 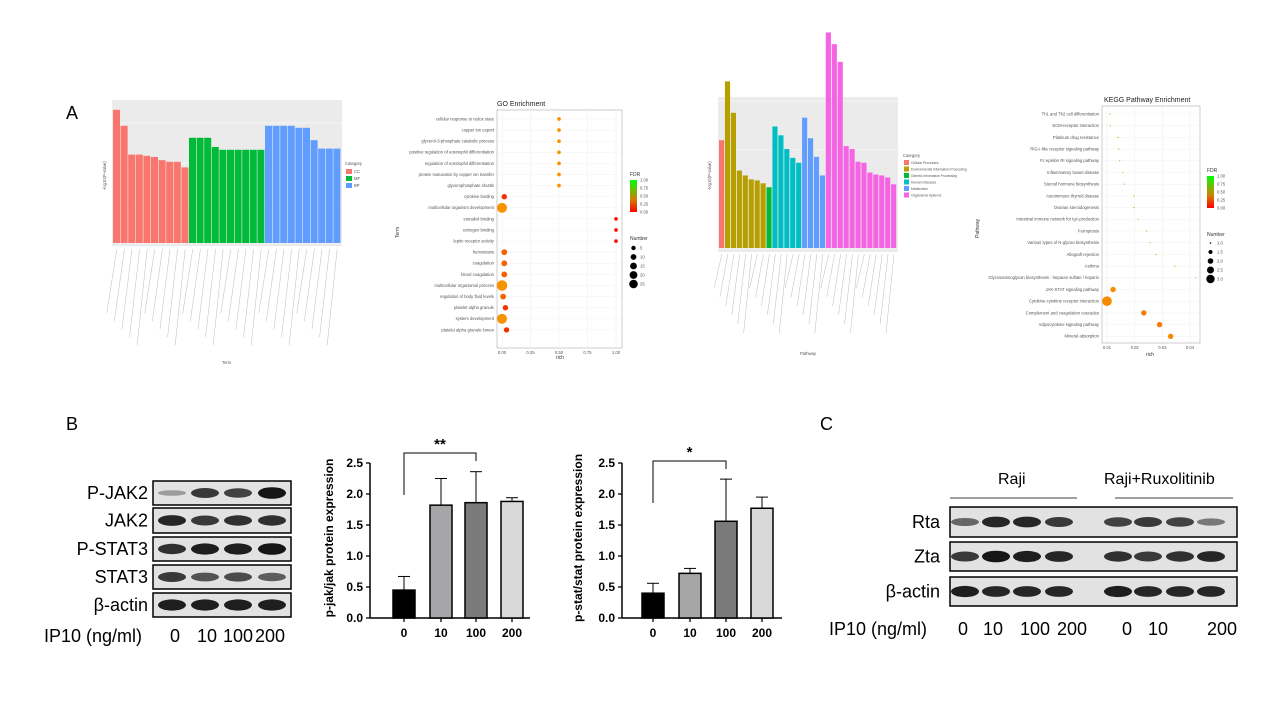 I want to click on blot-row-label: JAK2, so click(x=126, y=521).